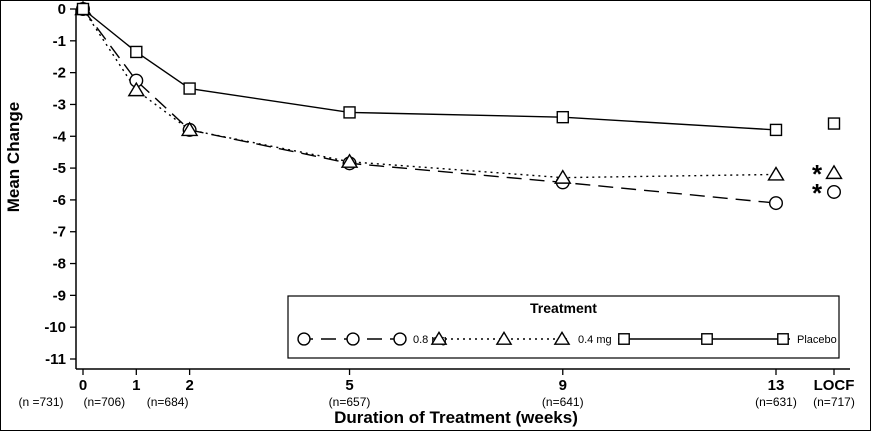 The width and height of the screenshot is (871, 432). I want to click on x-tick-label: 13, so click(776, 385).